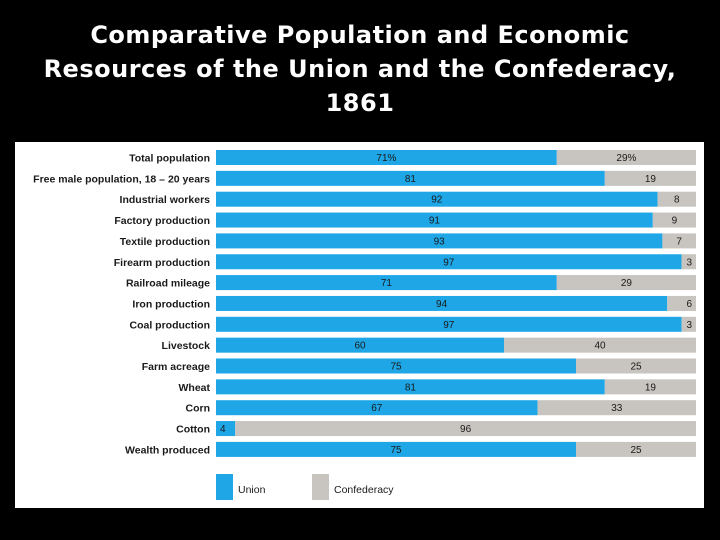 The height and width of the screenshot is (540, 720). I want to click on bar-confederacy-cotton, so click(465, 429).